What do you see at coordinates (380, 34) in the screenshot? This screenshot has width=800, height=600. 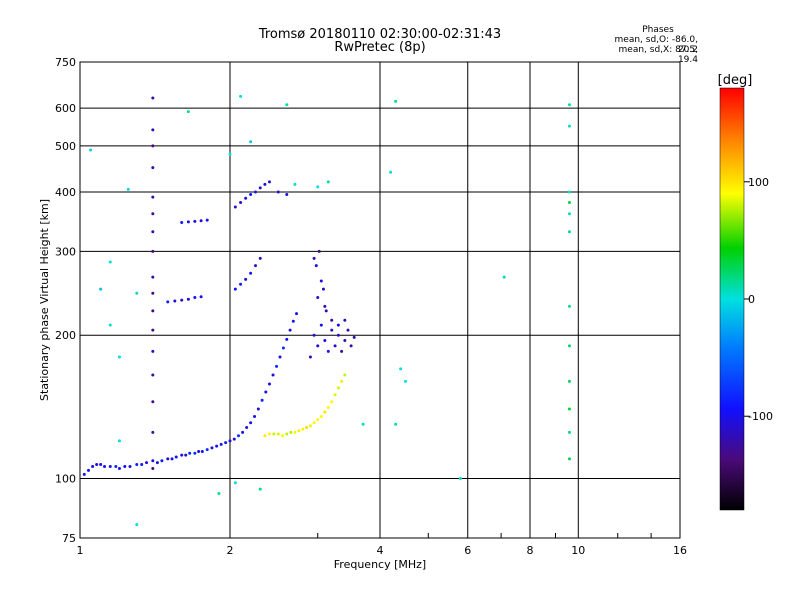 I see `chart-title: Tromsø 20180110 02:30:00-02:31:43` at bounding box center [380, 34].